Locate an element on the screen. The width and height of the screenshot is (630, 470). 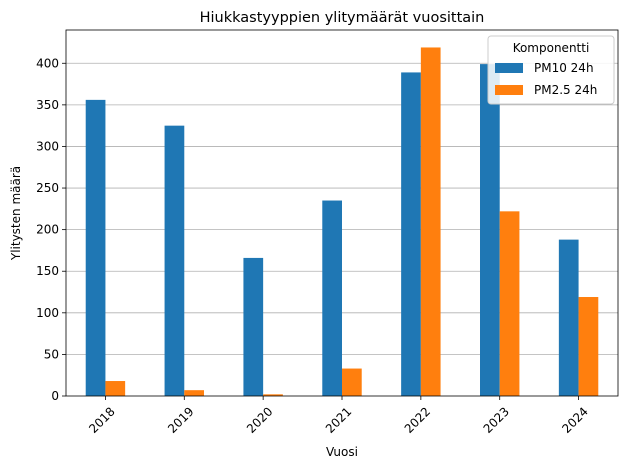
y-tick-label: 250 is located at coordinates (47, 188).